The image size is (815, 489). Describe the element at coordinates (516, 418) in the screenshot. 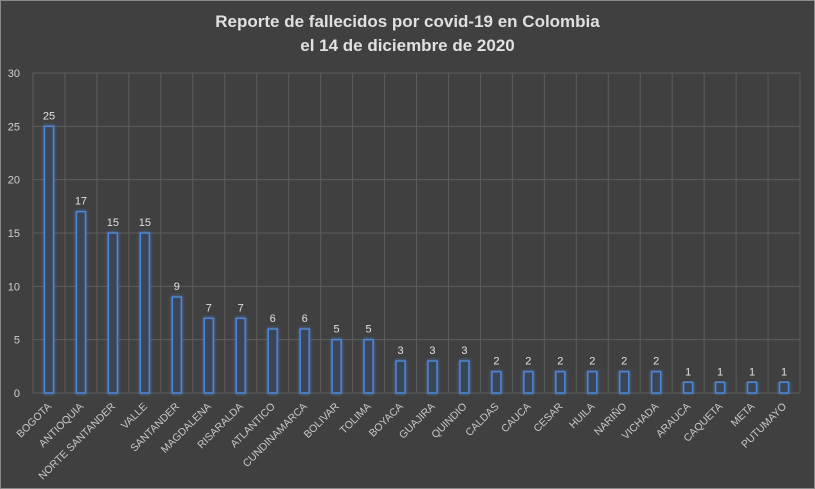

I see `x-tick-label: CAUCA` at that location.